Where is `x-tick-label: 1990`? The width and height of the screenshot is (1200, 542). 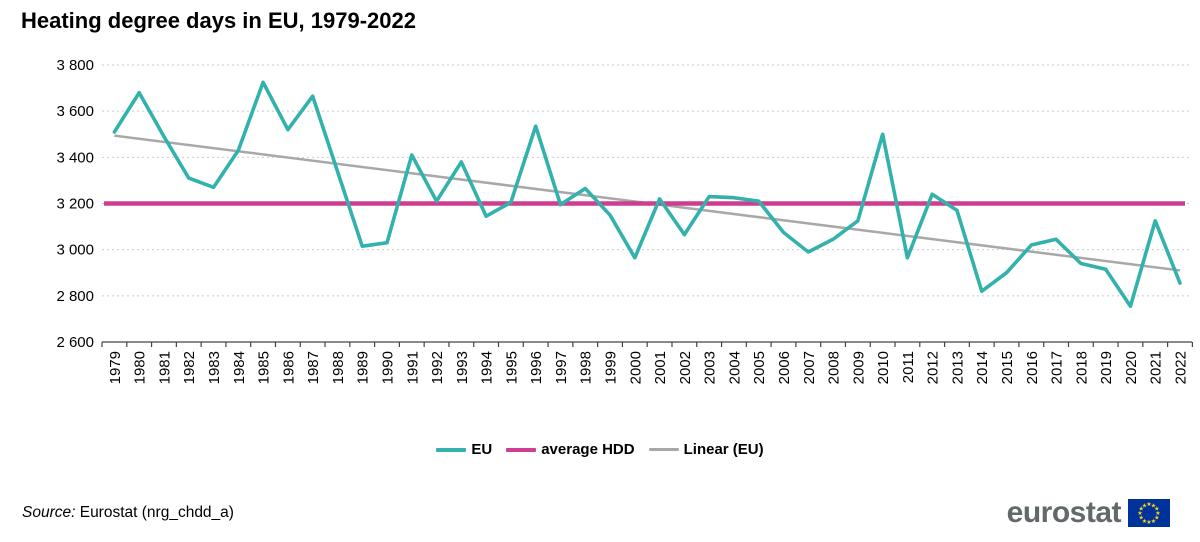 x-tick-label: 1990 is located at coordinates (387, 367).